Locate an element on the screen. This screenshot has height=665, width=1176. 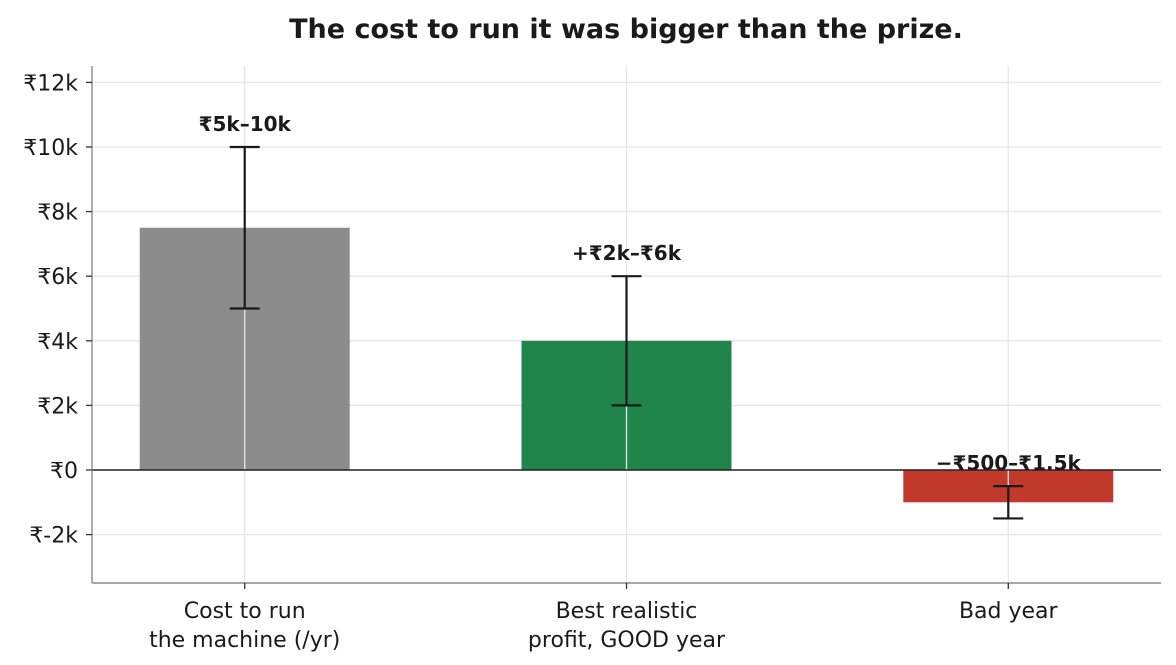
y-tick-label: ₹0 is located at coordinates (64, 471).